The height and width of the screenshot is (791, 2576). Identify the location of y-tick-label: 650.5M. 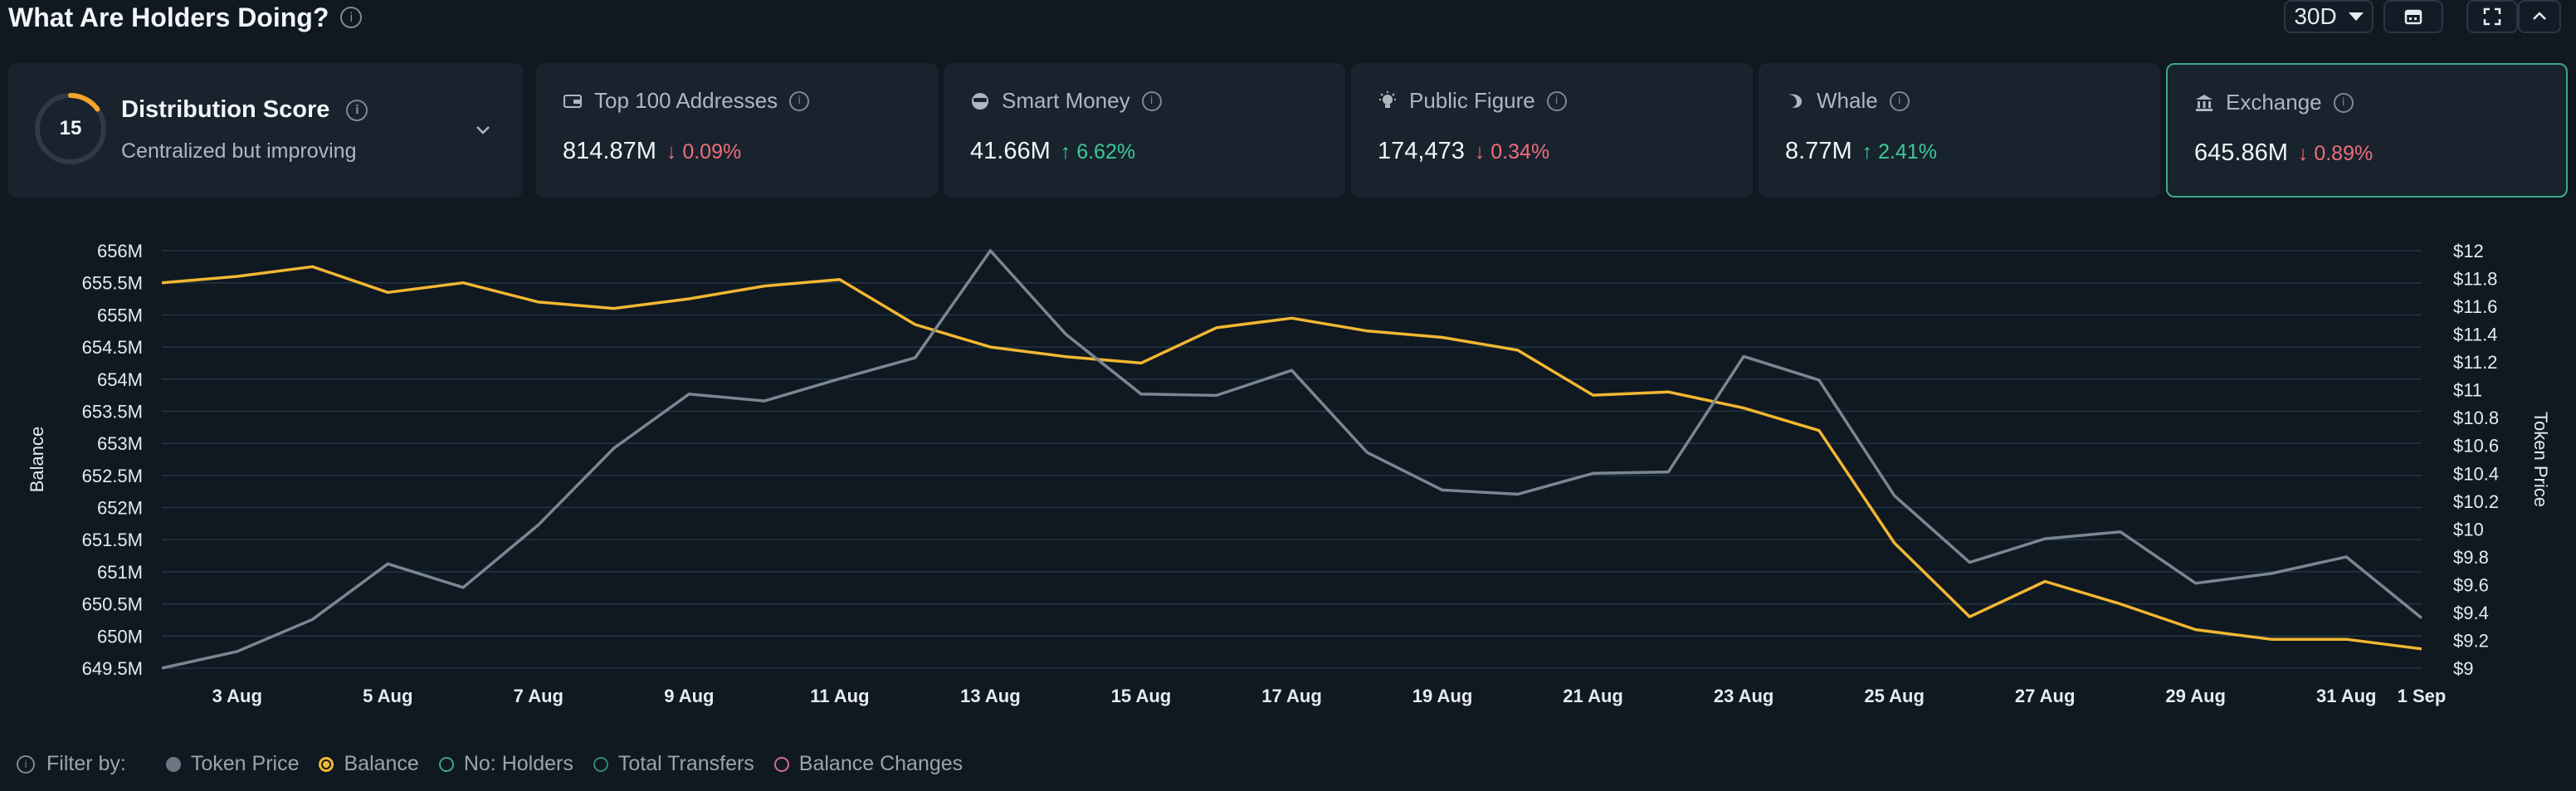
(113, 604).